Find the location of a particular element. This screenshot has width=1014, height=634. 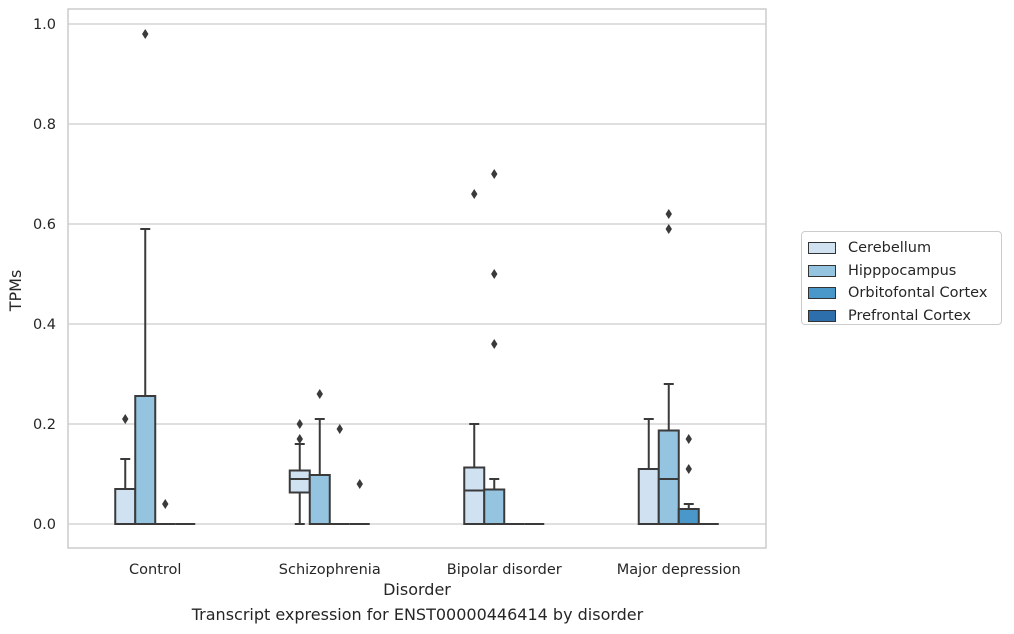

legend-label: Cerebellum is located at coordinates (890, 248).